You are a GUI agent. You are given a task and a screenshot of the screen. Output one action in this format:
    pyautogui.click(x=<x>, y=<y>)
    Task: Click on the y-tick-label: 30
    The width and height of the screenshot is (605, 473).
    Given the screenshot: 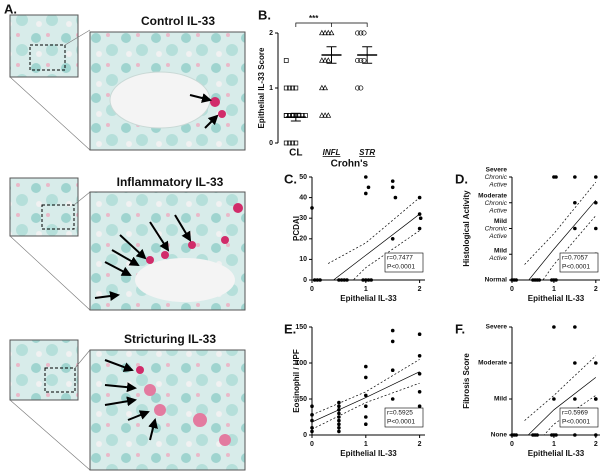 What is the action you would take?
    pyautogui.click(x=303, y=218)
    